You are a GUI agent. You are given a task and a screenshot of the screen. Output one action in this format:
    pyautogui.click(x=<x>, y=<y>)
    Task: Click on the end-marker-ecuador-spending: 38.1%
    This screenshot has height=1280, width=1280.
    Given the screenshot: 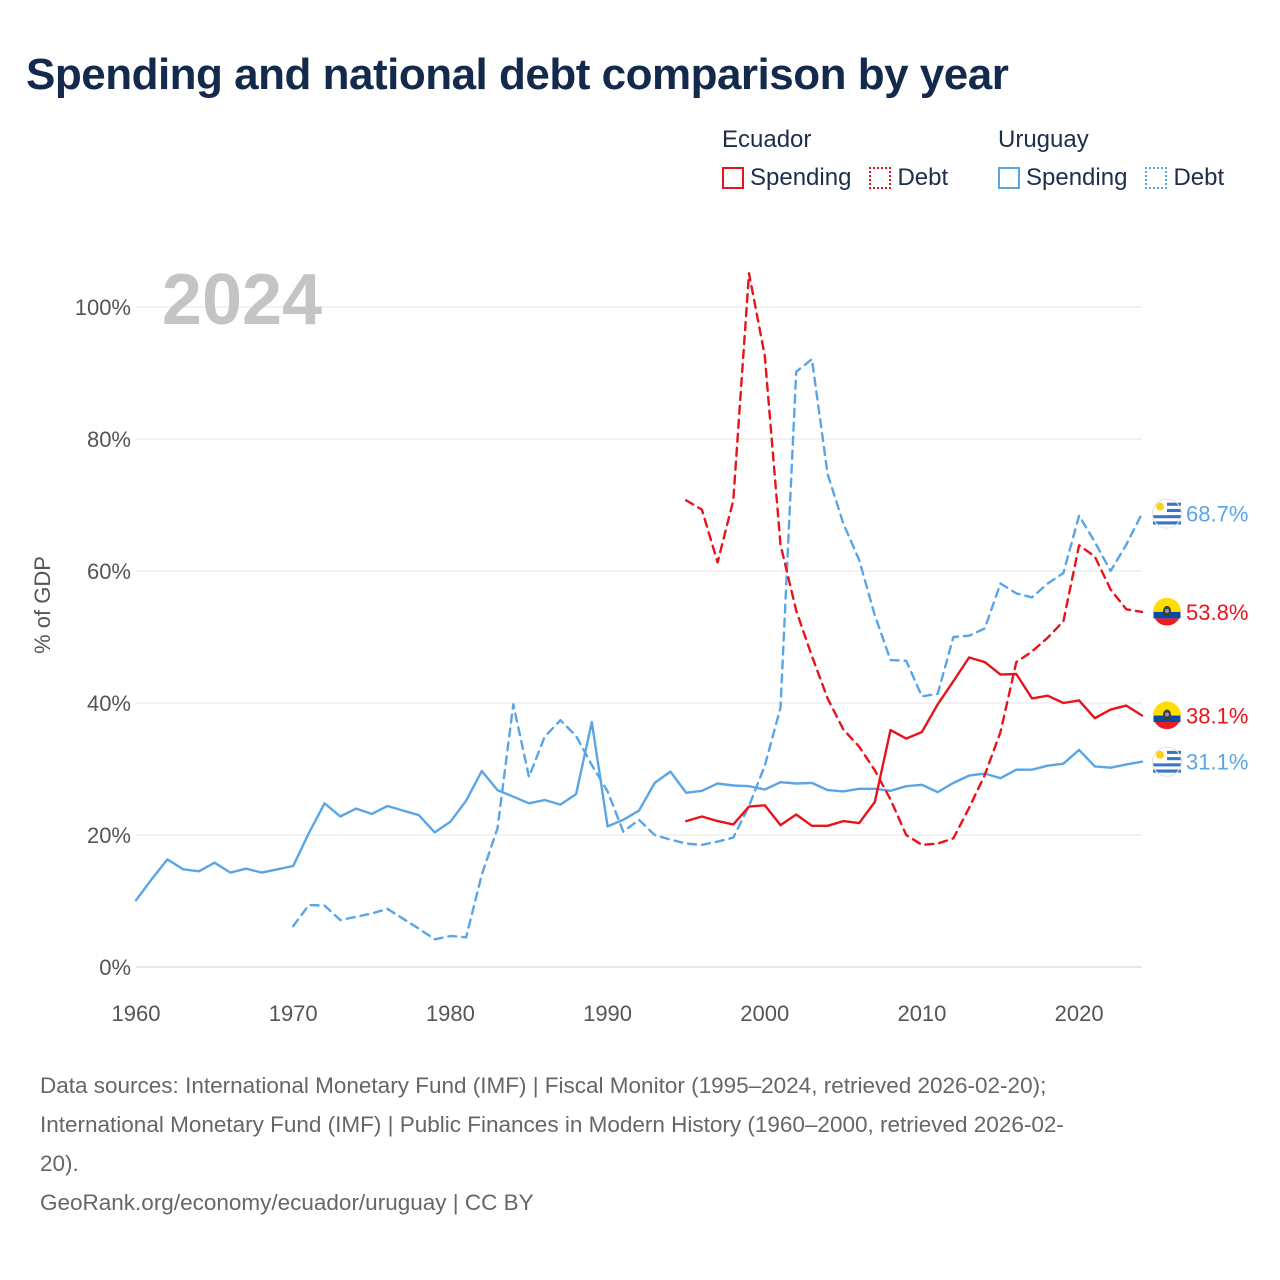 What is the action you would take?
    pyautogui.click(x=1200, y=715)
    